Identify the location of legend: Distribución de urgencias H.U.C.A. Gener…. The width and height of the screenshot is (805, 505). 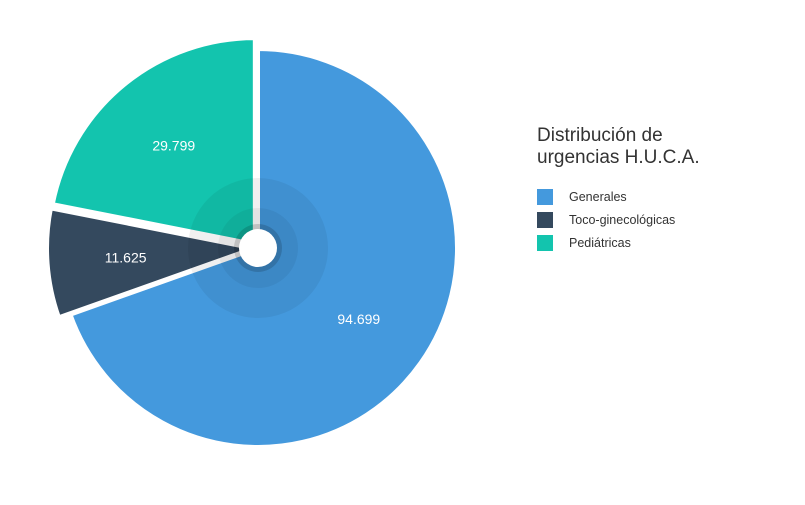
(647, 189).